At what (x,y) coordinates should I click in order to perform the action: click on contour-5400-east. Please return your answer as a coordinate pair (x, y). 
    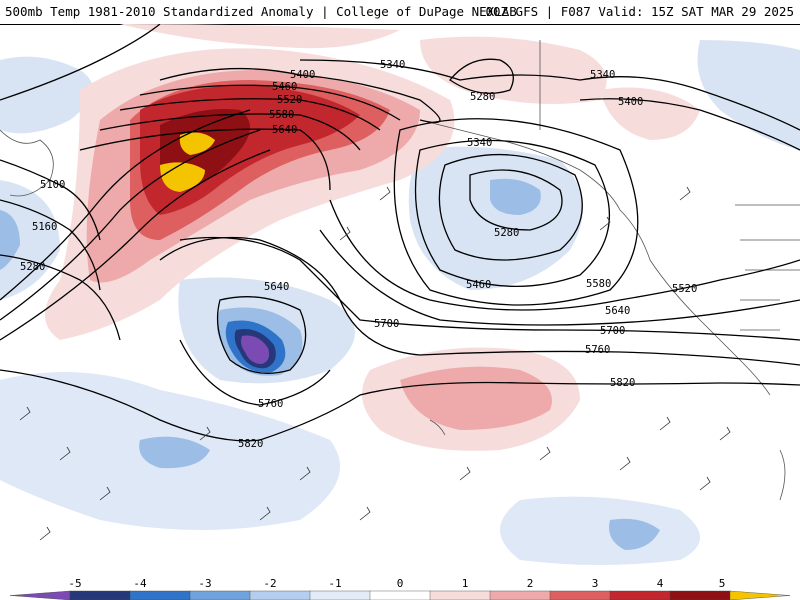
    Looking at the image, I should click on (689, 124).